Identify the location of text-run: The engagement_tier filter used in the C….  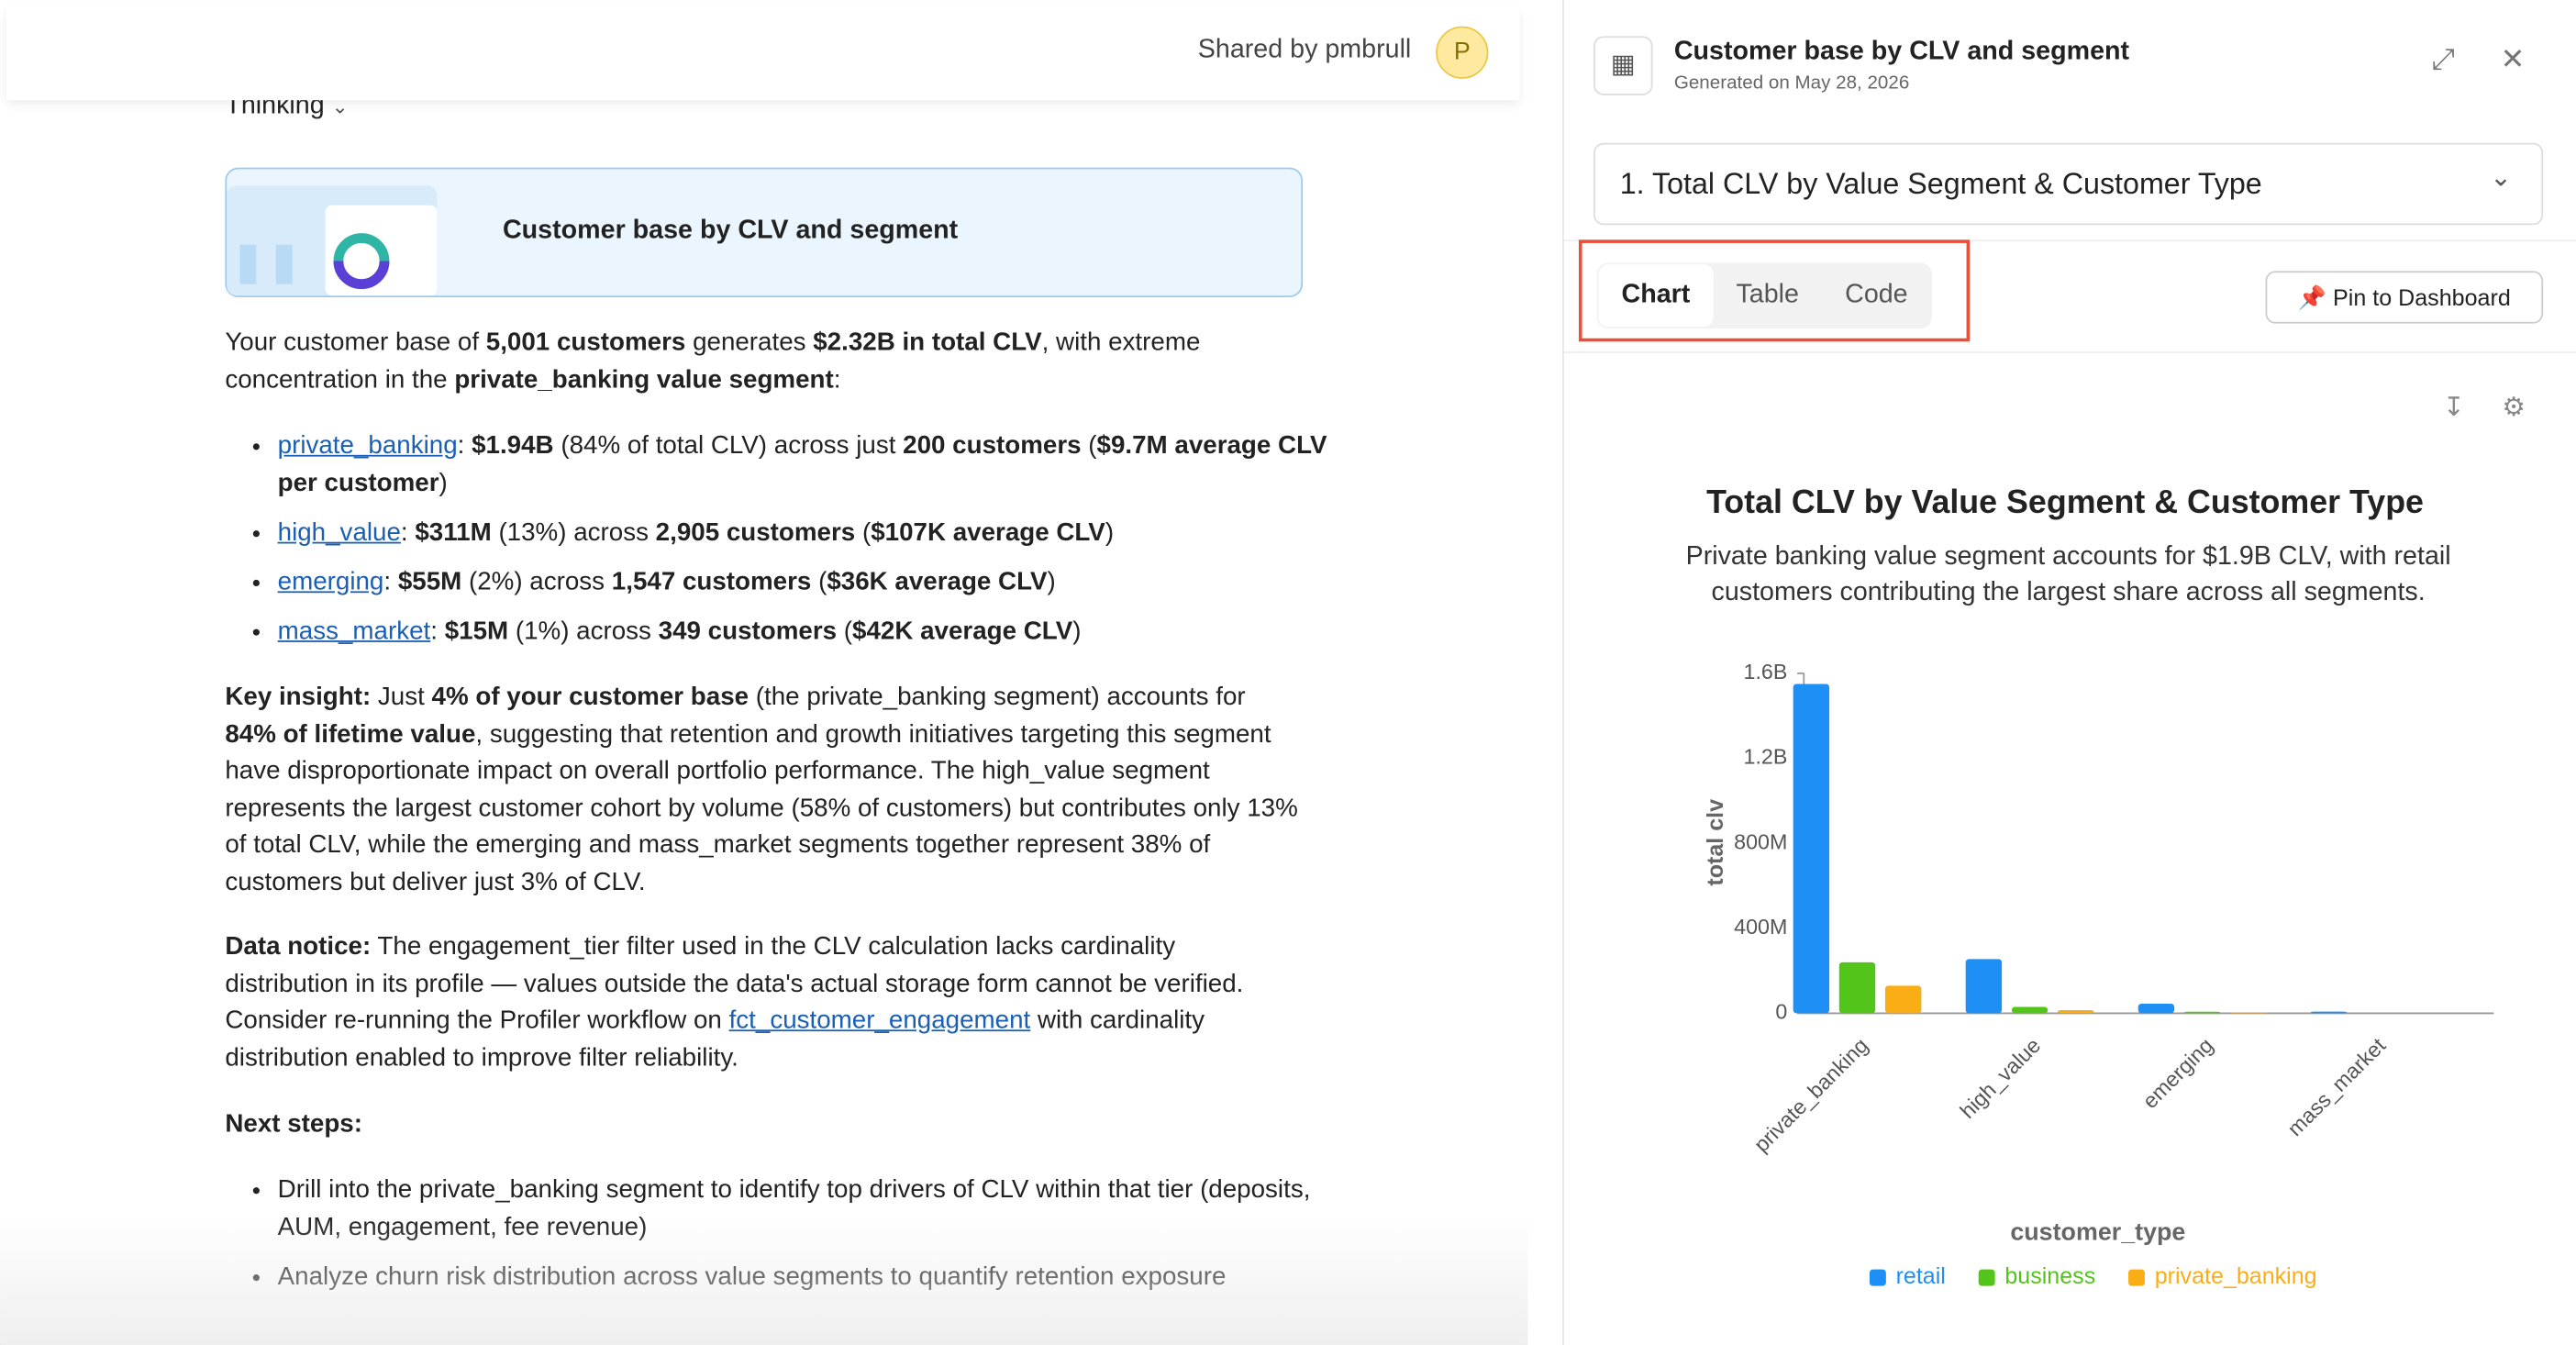
(734, 983).